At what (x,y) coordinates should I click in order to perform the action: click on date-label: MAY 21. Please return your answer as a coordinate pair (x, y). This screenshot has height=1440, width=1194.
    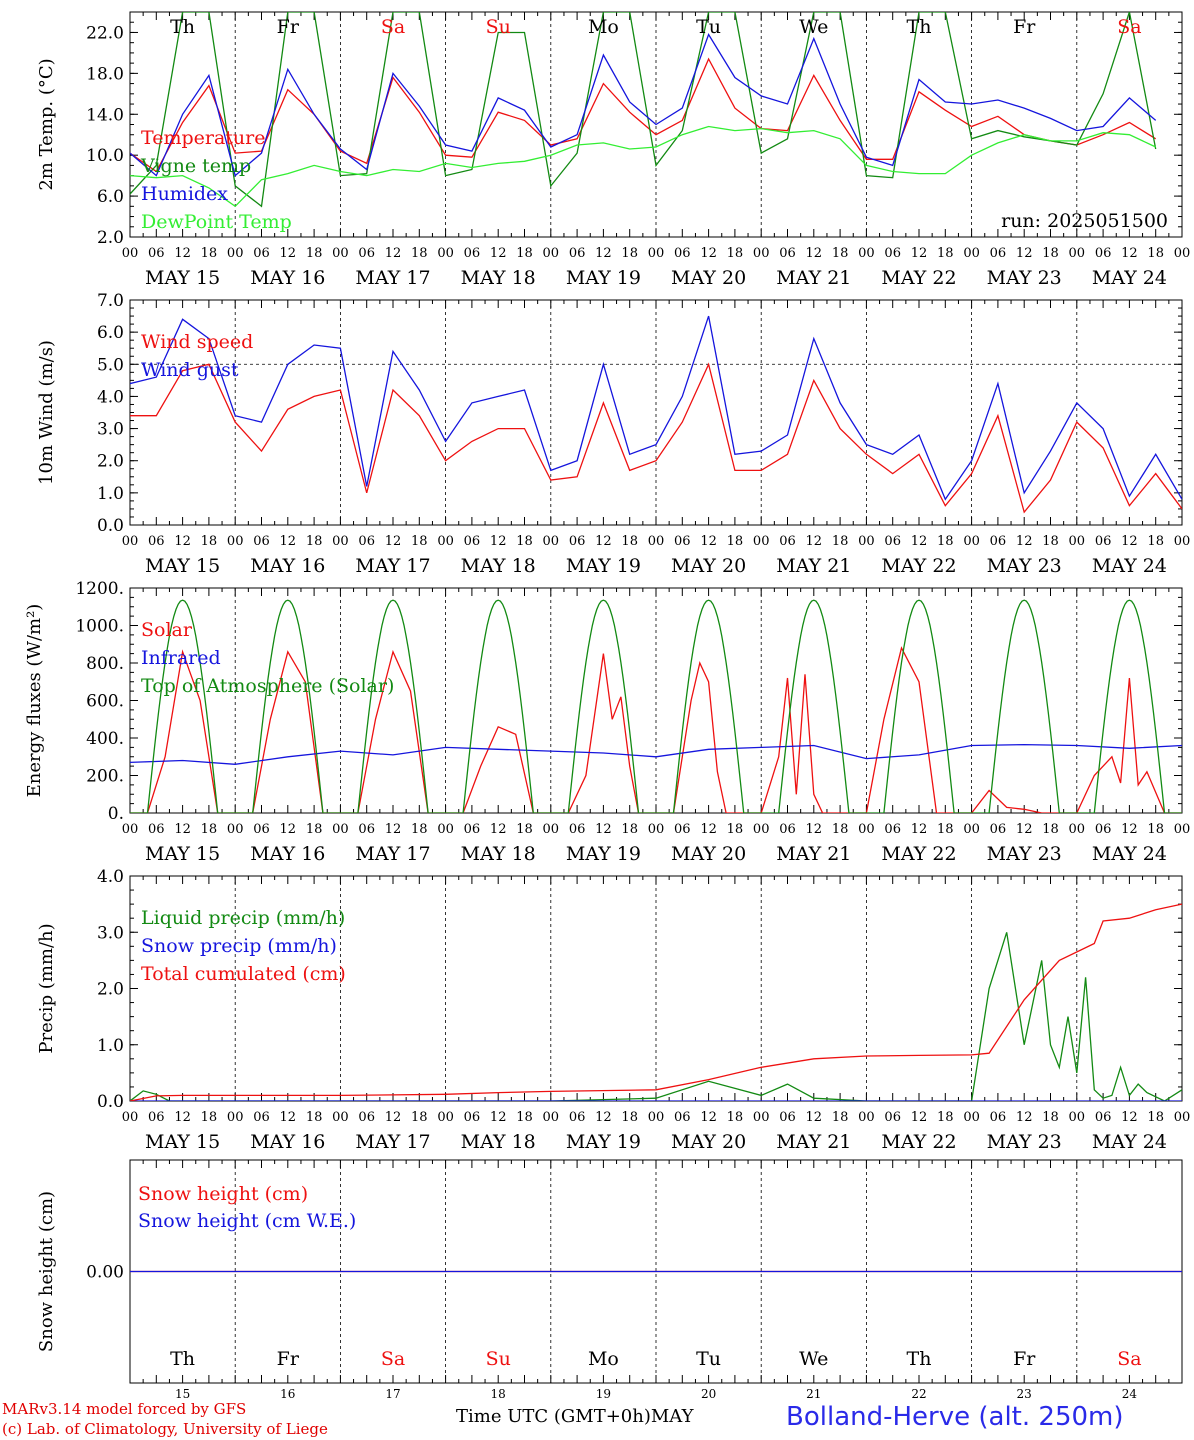
    Looking at the image, I should click on (813, 566).